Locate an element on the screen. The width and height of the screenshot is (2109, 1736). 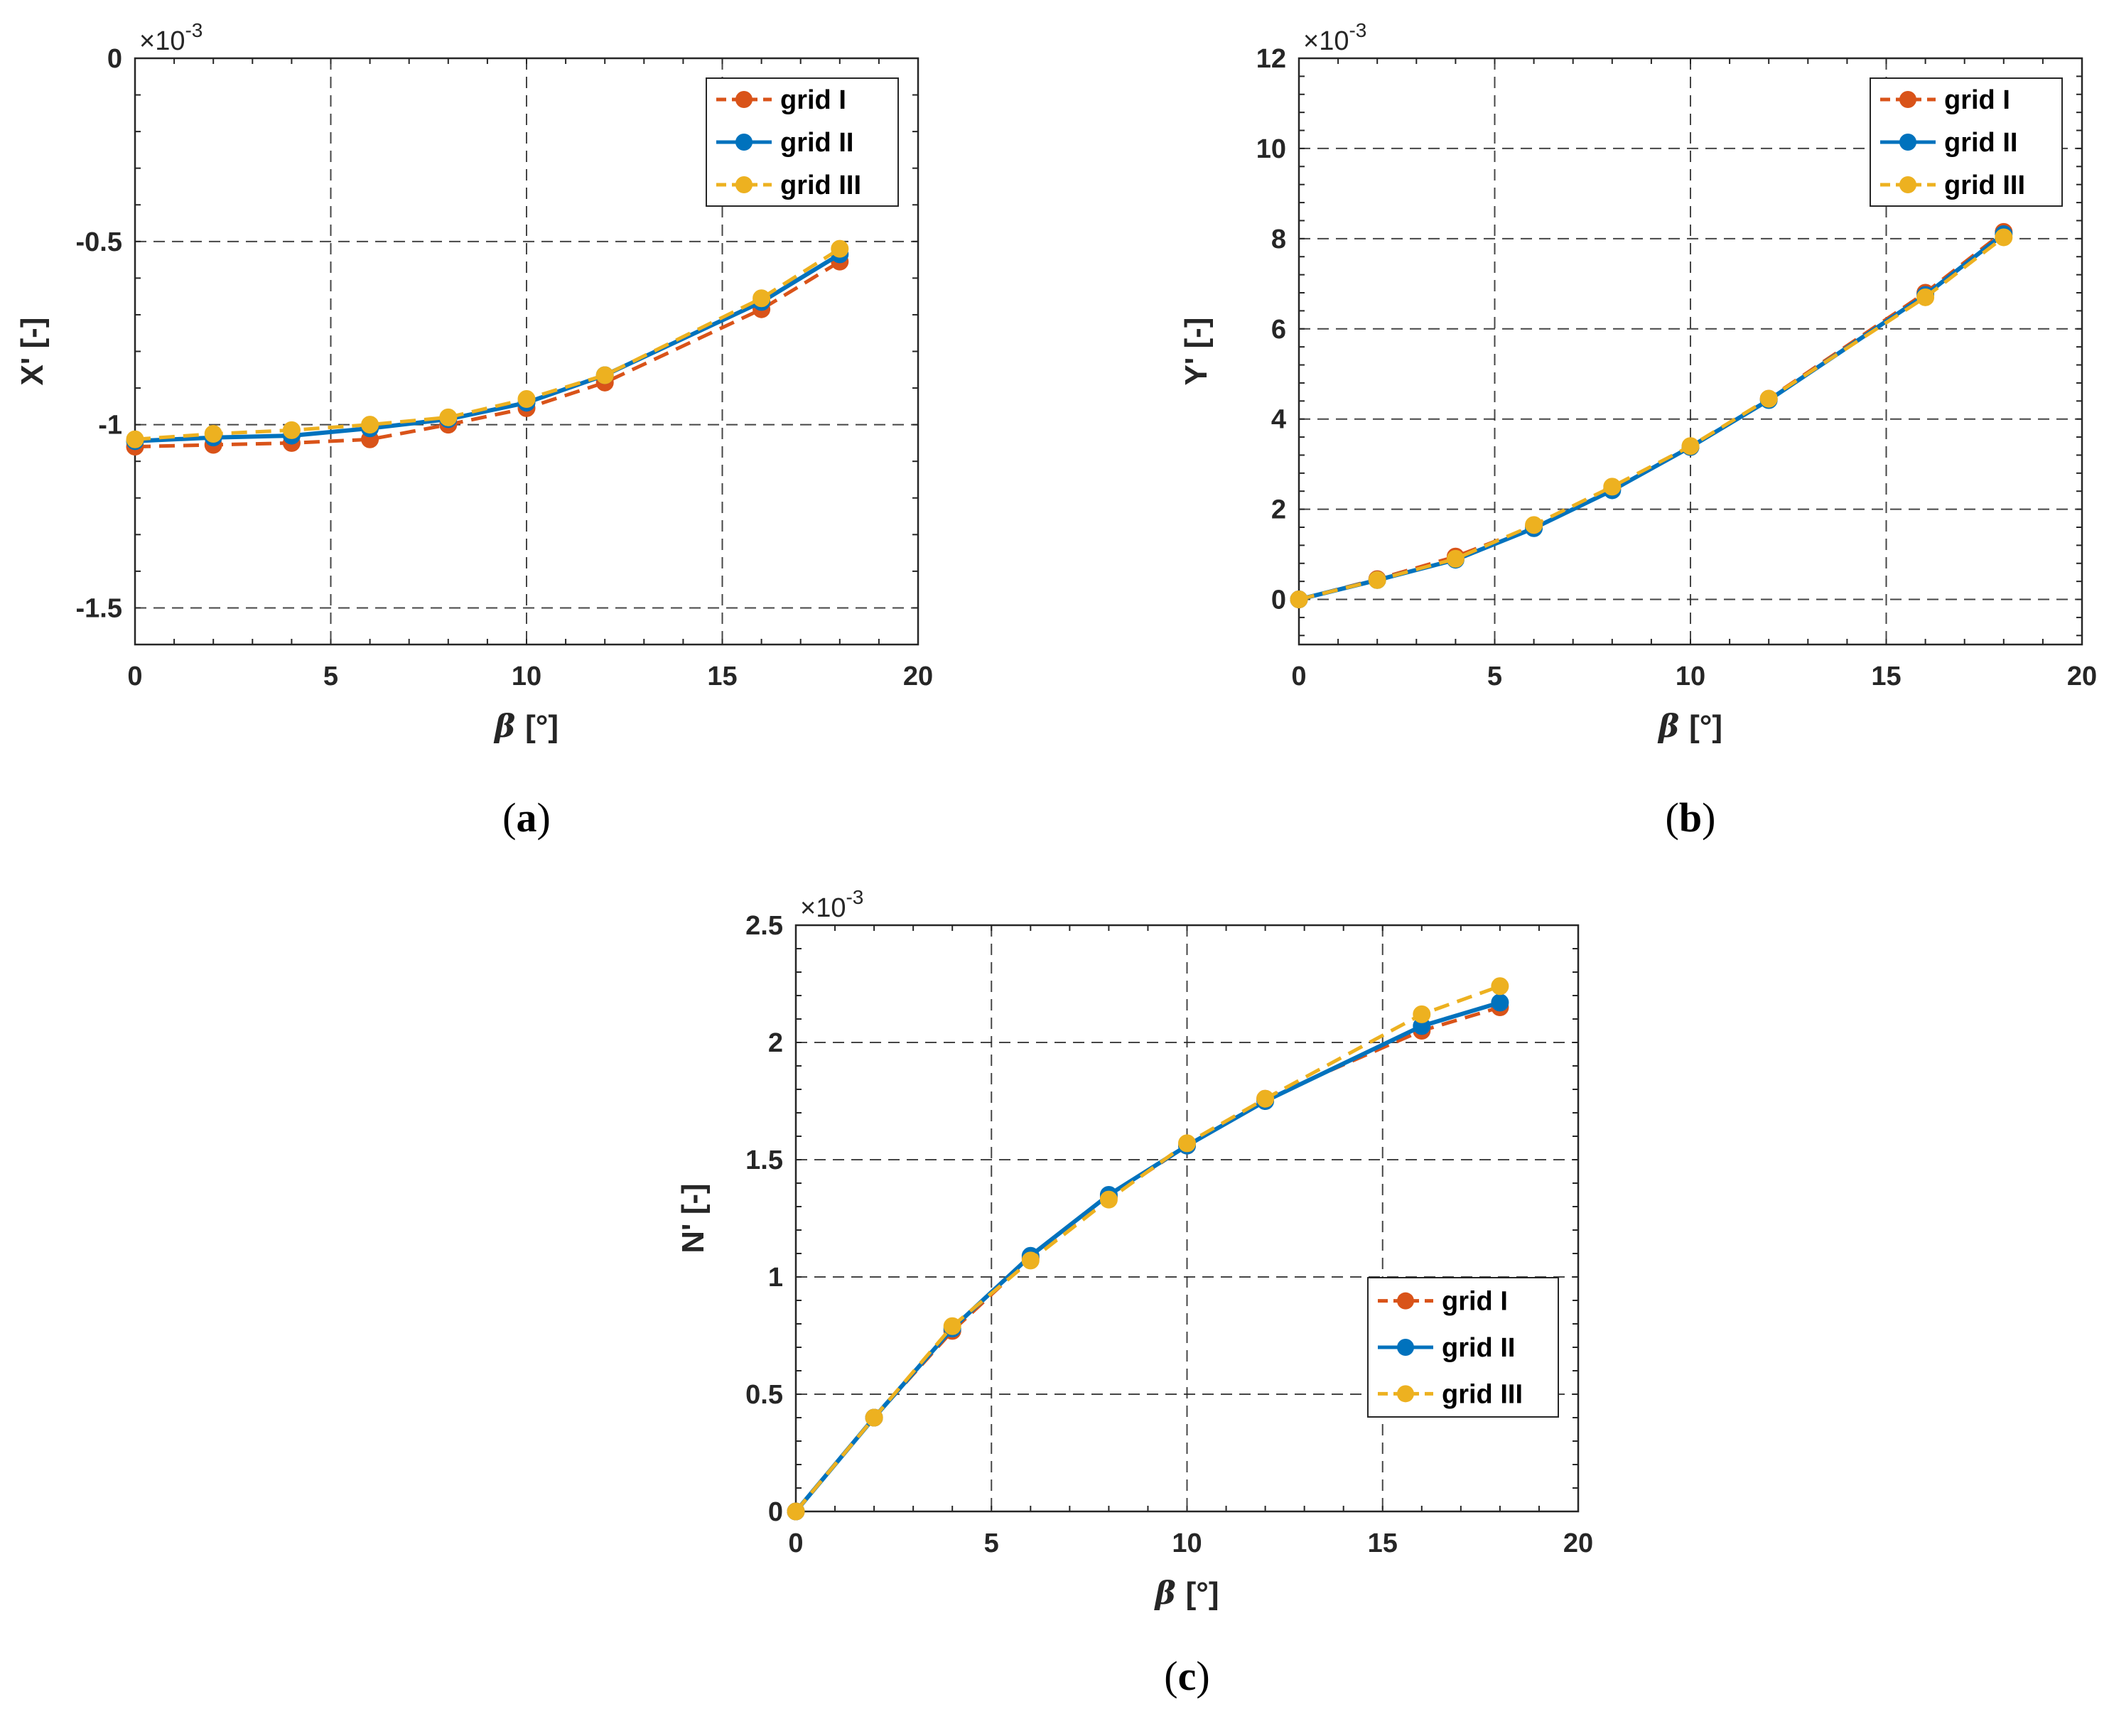
y-tick-label: 6 is located at coordinates (1278, 330).